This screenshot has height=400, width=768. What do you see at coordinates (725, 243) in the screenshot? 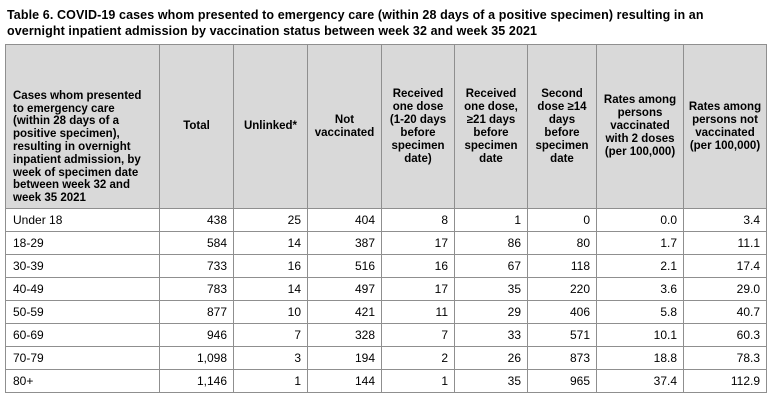
I see `value-cell: 11.1` at bounding box center [725, 243].